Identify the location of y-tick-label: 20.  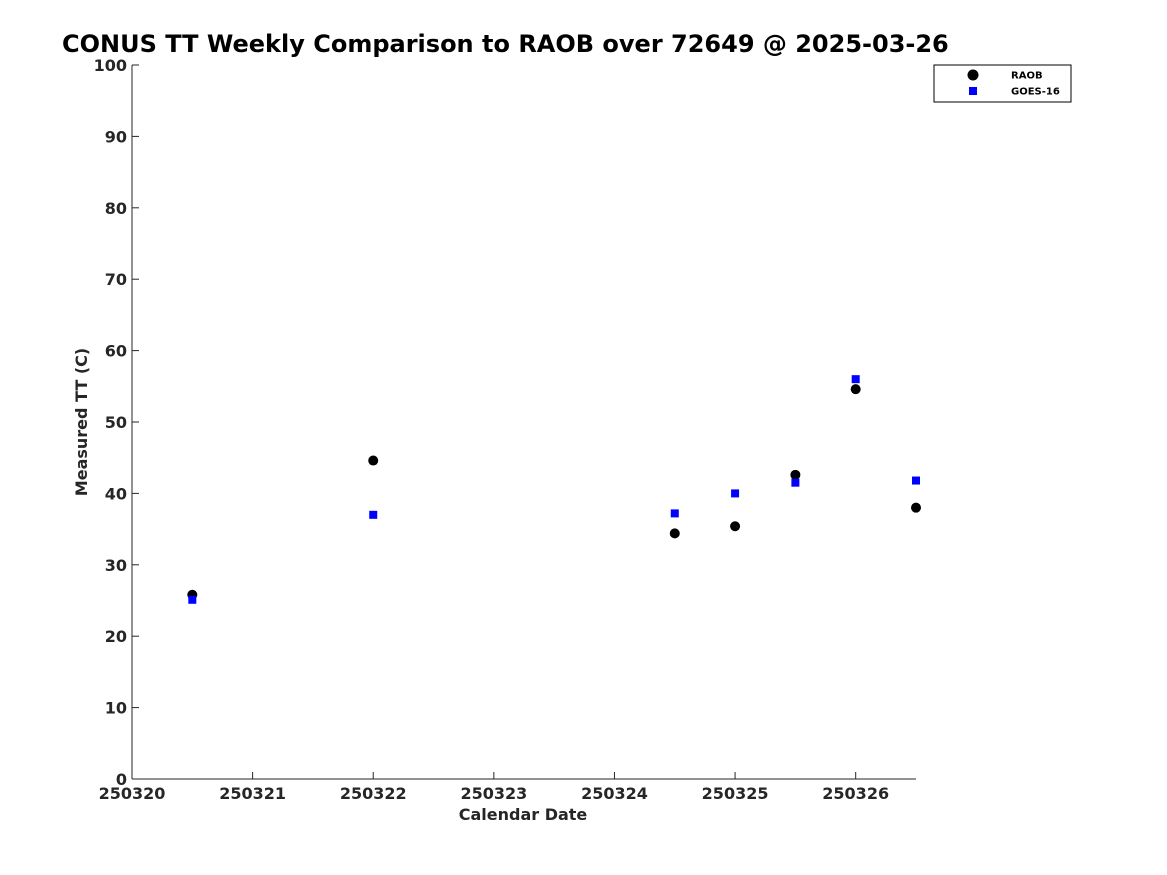
(116, 636).